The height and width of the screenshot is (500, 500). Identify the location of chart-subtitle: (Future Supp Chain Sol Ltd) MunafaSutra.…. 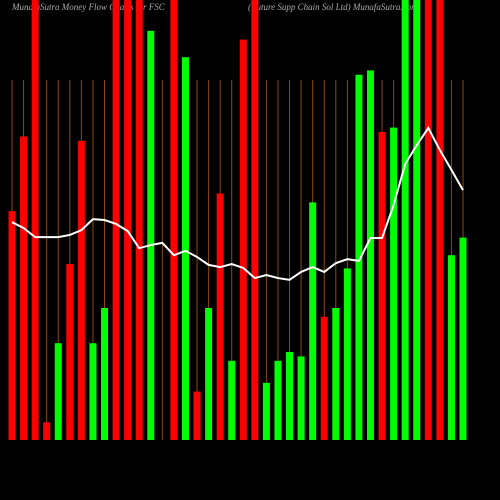
(333, 7).